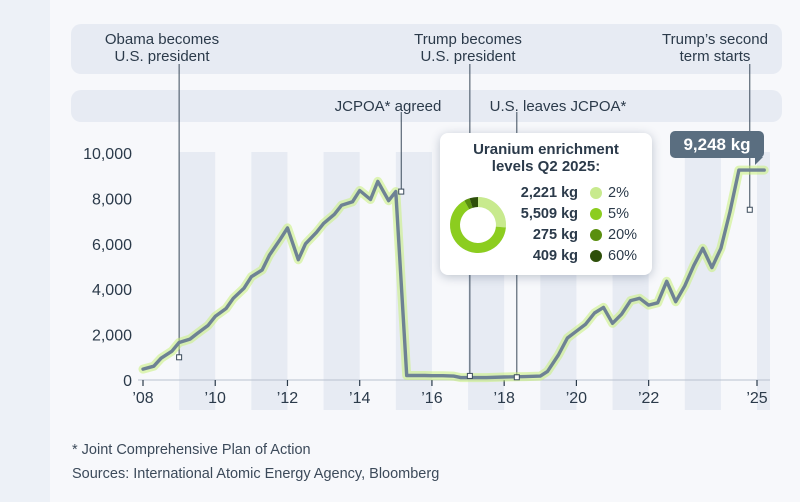 The height and width of the screenshot is (502, 800). I want to click on enrichment-donut, so click(478, 225).